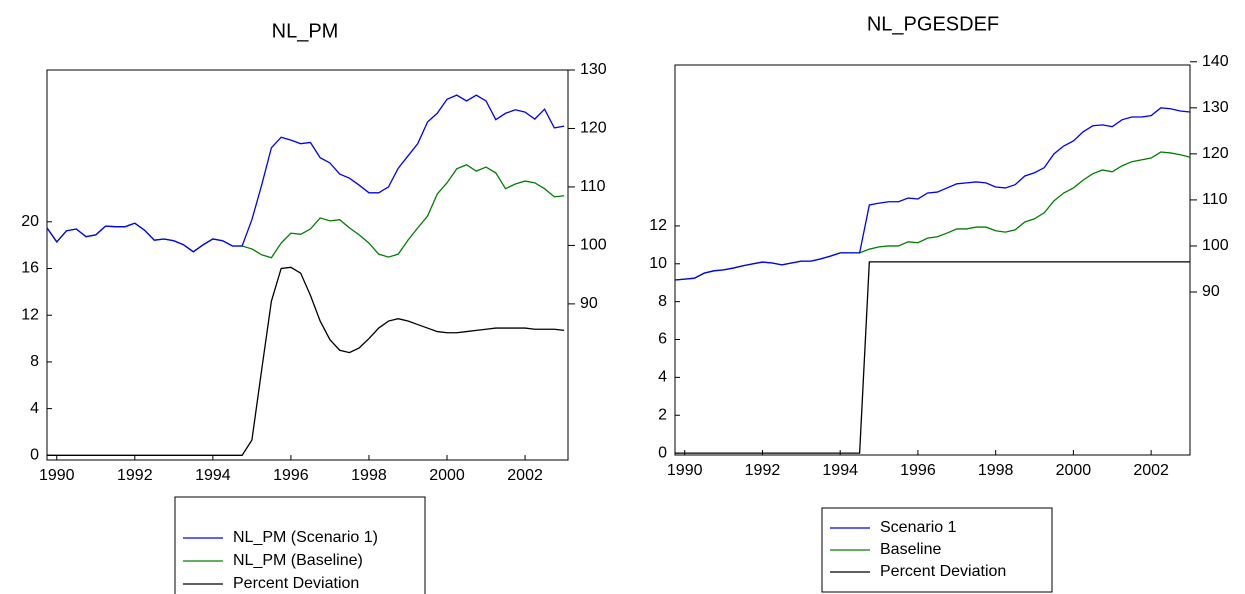 The width and height of the screenshot is (1245, 594). I want to click on chart-title: NL_PM, so click(305, 31).